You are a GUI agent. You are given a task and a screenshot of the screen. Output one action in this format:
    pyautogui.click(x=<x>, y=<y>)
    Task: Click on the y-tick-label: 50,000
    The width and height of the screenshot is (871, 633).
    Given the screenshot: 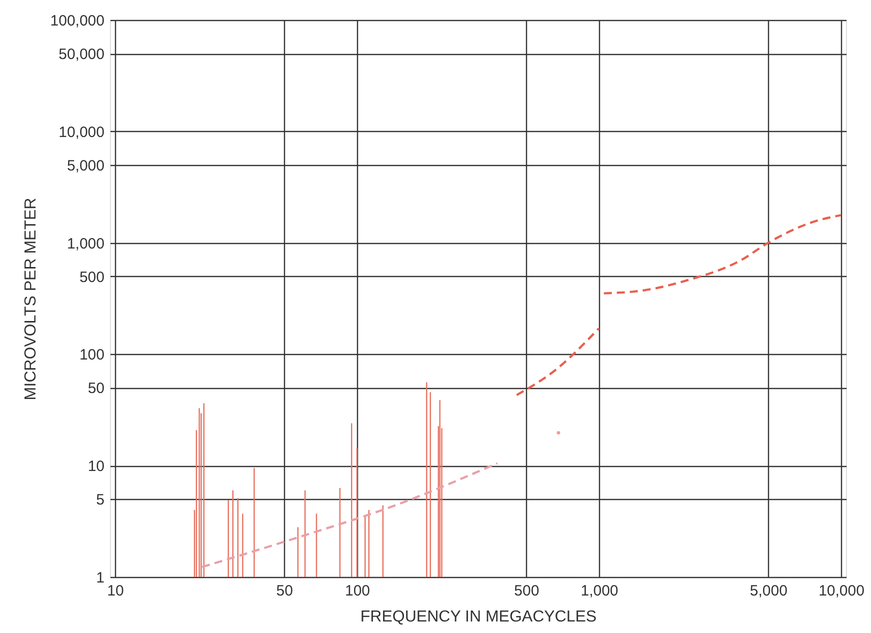 What is the action you would take?
    pyautogui.click(x=81, y=55)
    